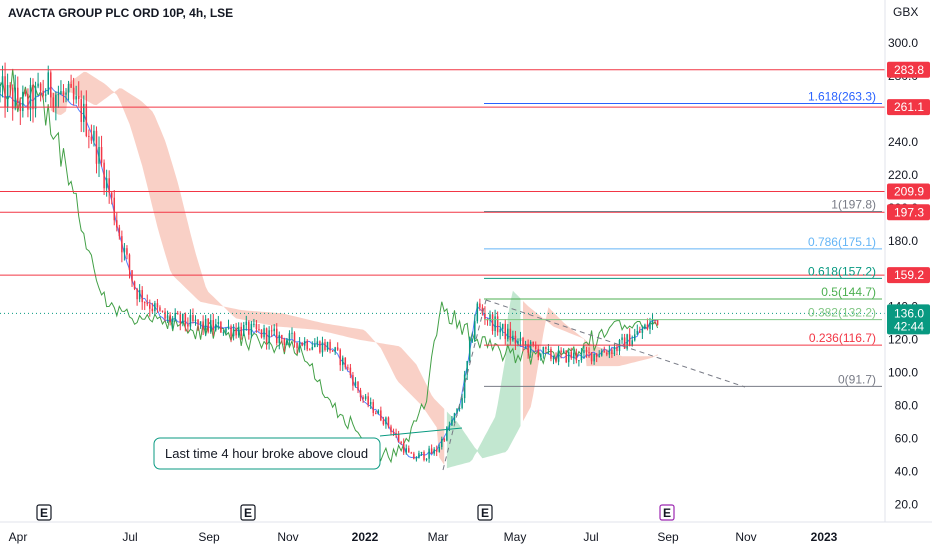 This screenshot has height=550, width=932. I want to click on upcoming-earnings-marker: E, so click(667, 512).